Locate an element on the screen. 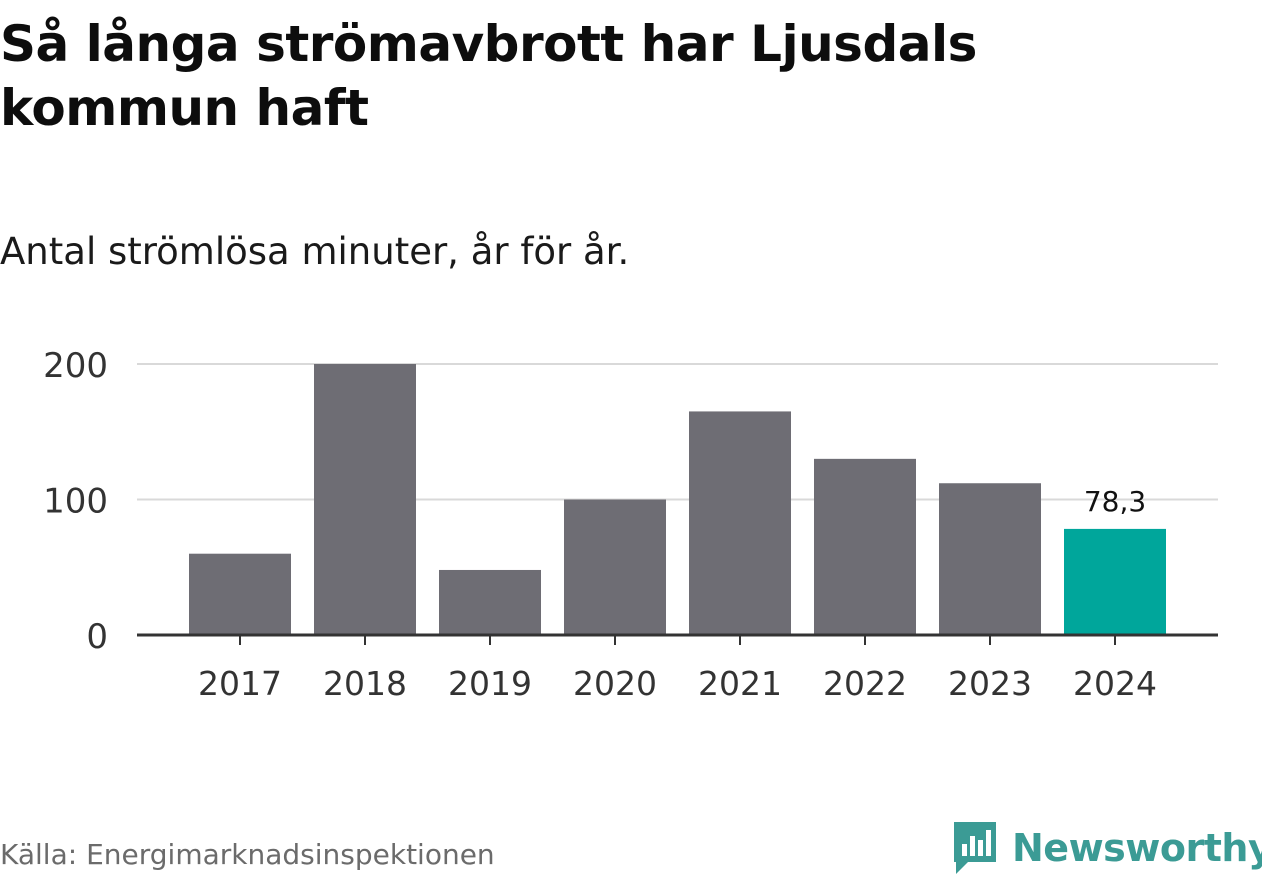 The image size is (1262, 879). x-tick-label: 2024 is located at coordinates (1115, 683).